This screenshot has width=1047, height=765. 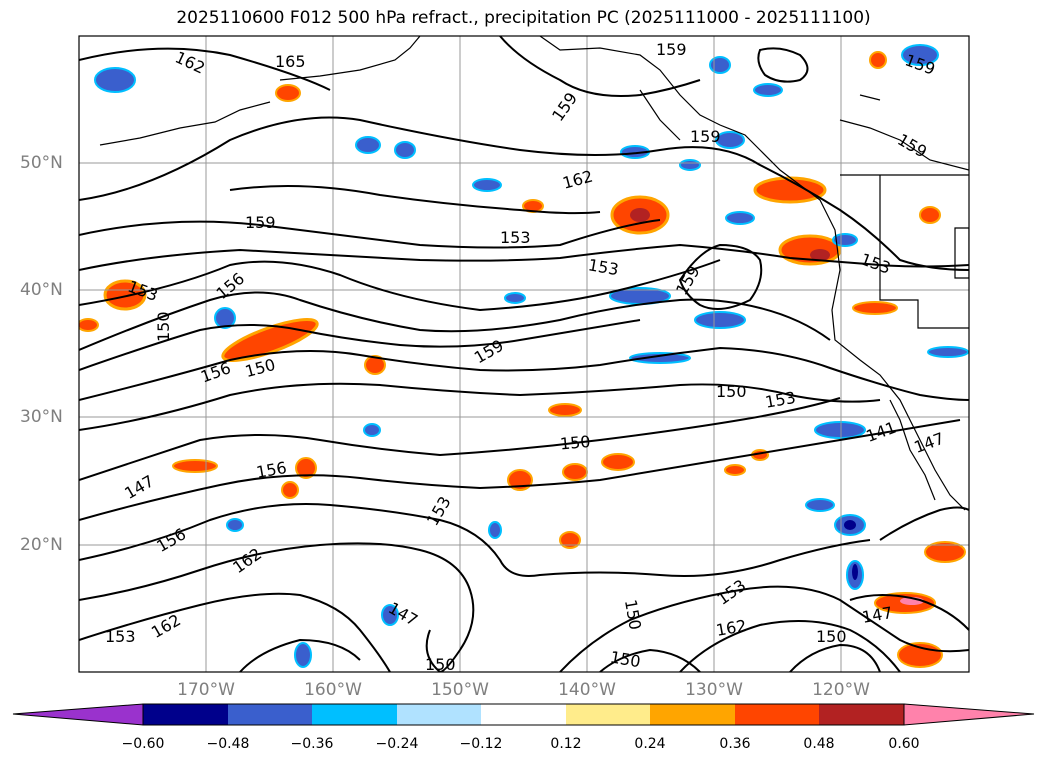 What do you see at coordinates (649, 744) in the screenshot?
I see `colorbar-tick-label: 0.24` at bounding box center [649, 744].